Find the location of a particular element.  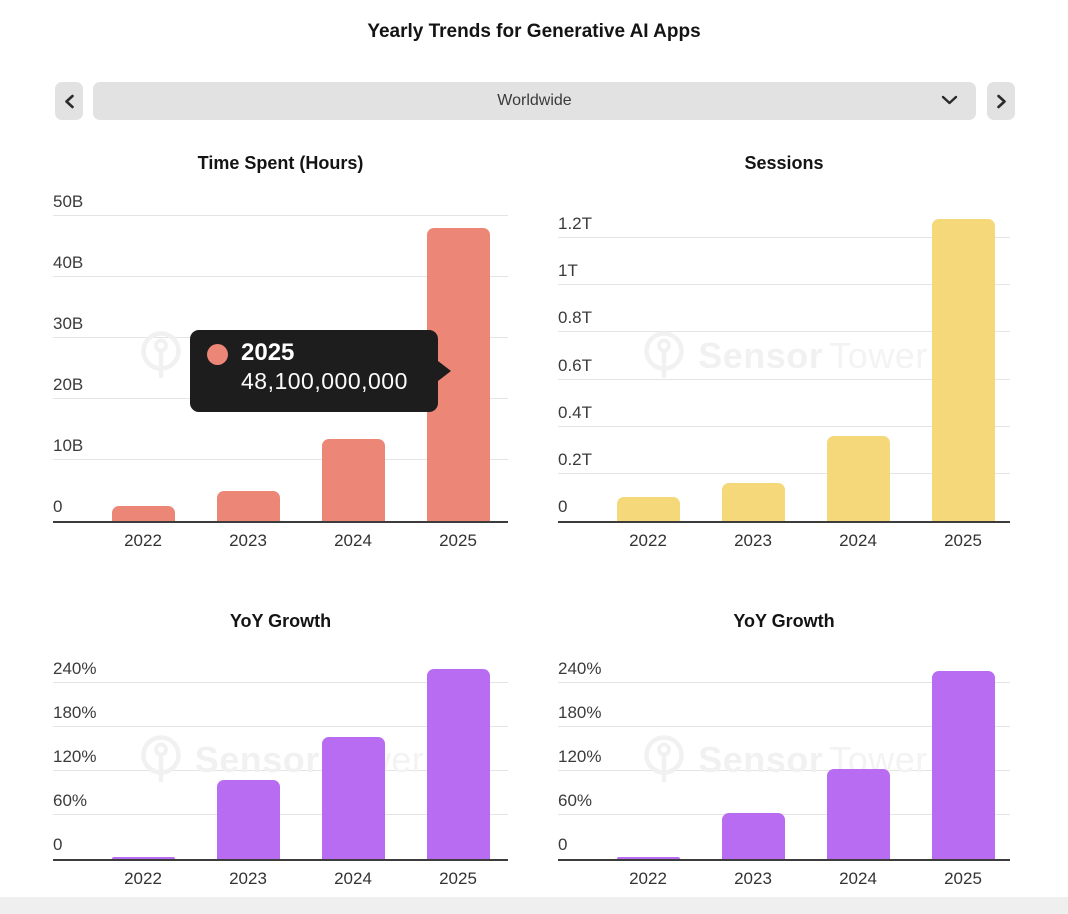

next-region-button is located at coordinates (1001, 101).